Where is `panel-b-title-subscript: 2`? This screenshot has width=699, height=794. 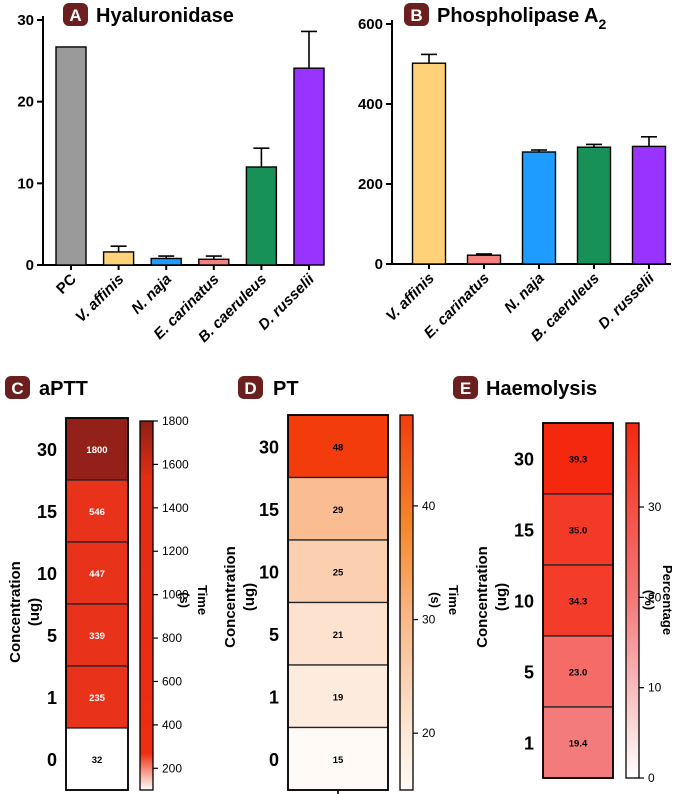
panel-b-title-subscript: 2 is located at coordinates (603, 24).